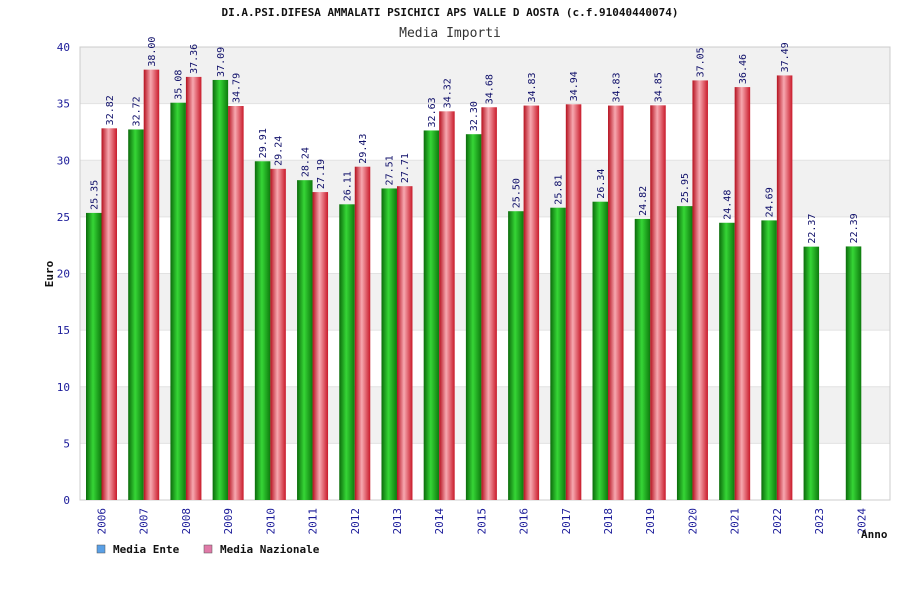  I want to click on x-tick-label: 2014, so click(439, 521).